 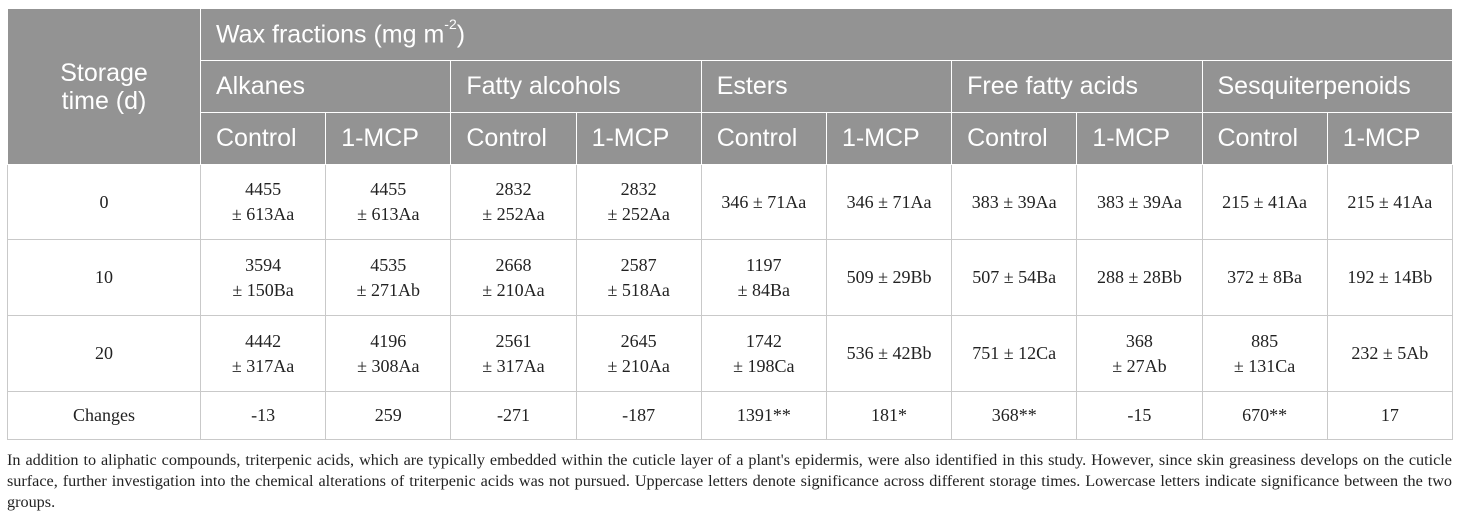 I want to click on cell-line: 288 ± 28Bb, so click(x=1139, y=277).